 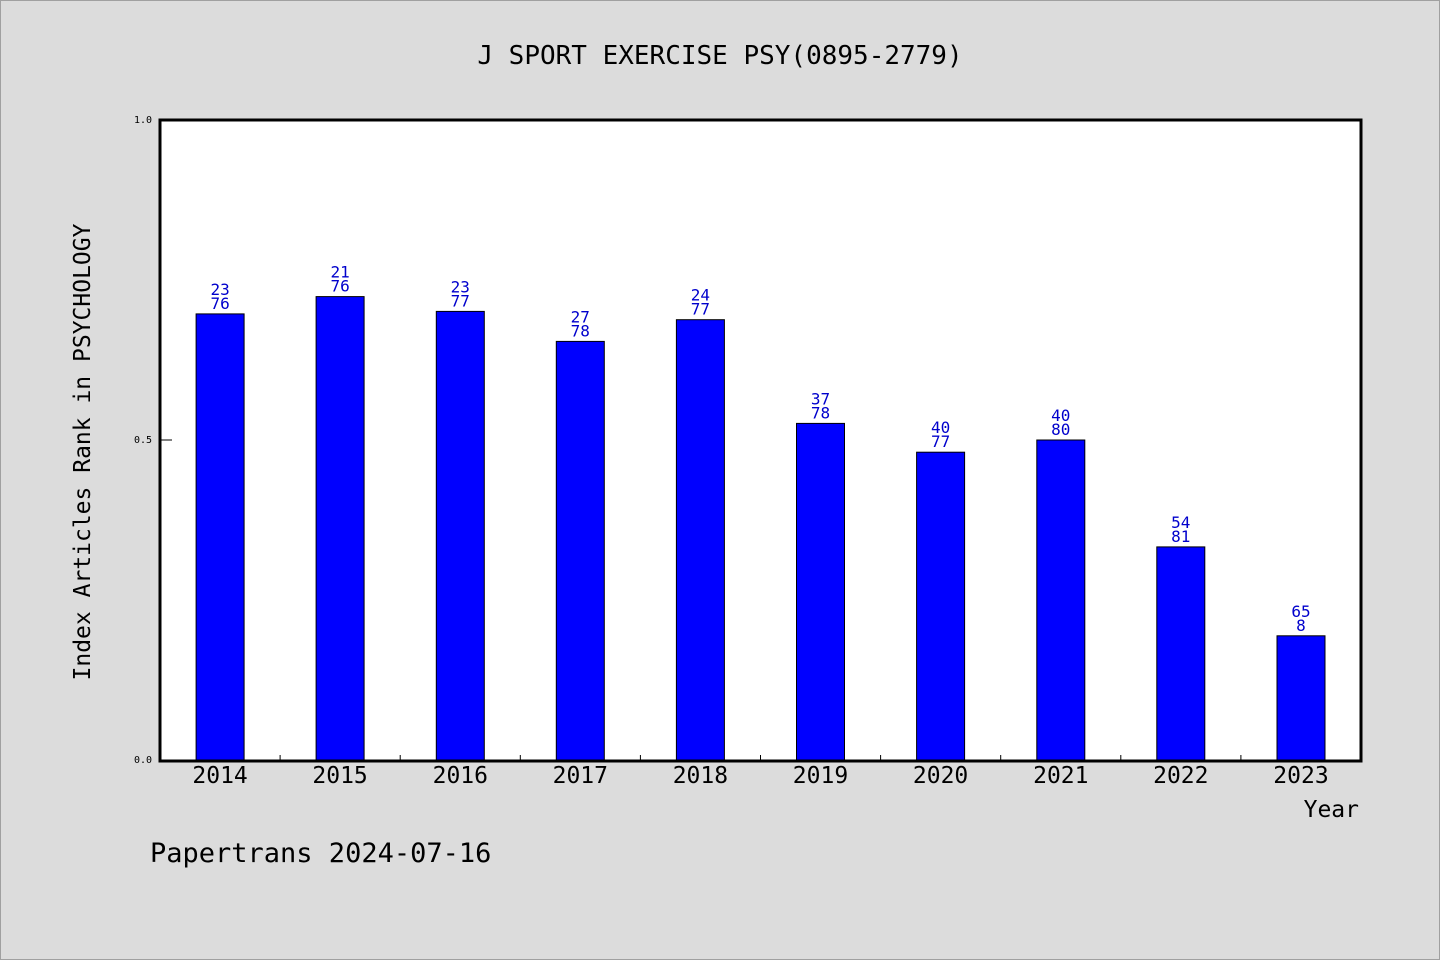 What do you see at coordinates (1301, 625) in the screenshot?
I see `bar-label-bottom: 8` at bounding box center [1301, 625].